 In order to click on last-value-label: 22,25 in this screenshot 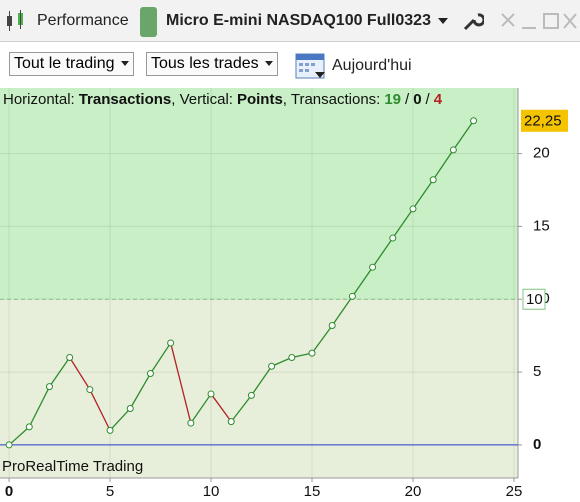, I will do `click(543, 121)`.